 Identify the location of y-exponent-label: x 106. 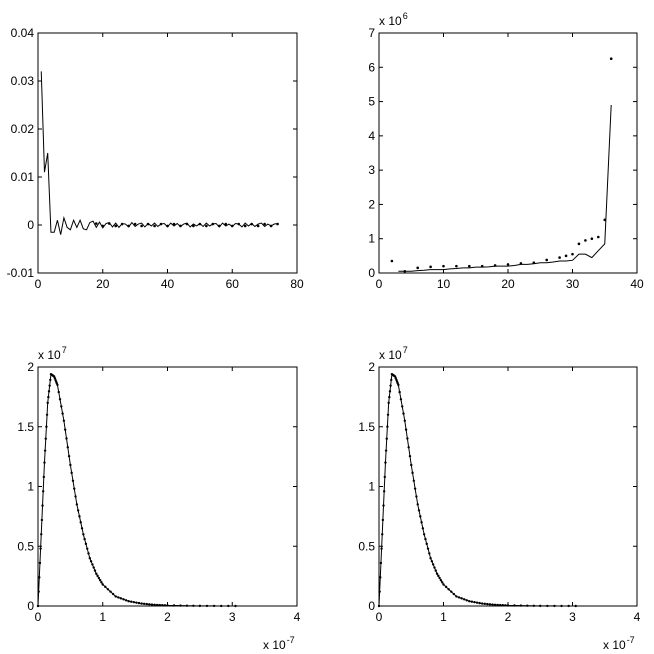
(393, 19).